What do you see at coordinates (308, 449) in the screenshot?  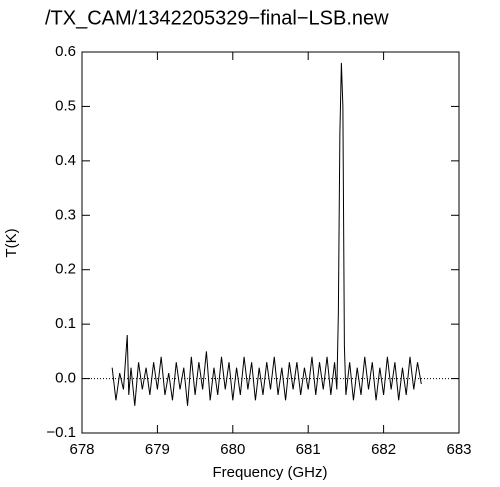 I see `x-tick-label: 681` at bounding box center [308, 449].